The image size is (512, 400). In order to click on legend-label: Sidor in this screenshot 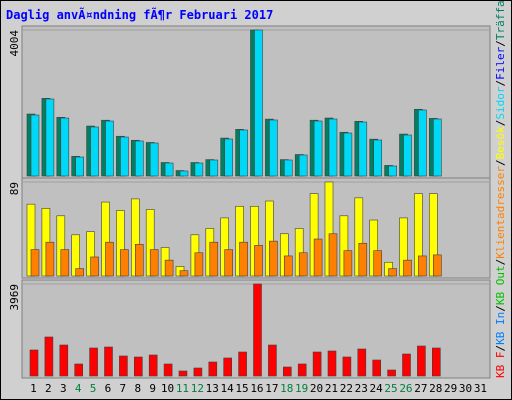, I will do `click(500, 102)`.